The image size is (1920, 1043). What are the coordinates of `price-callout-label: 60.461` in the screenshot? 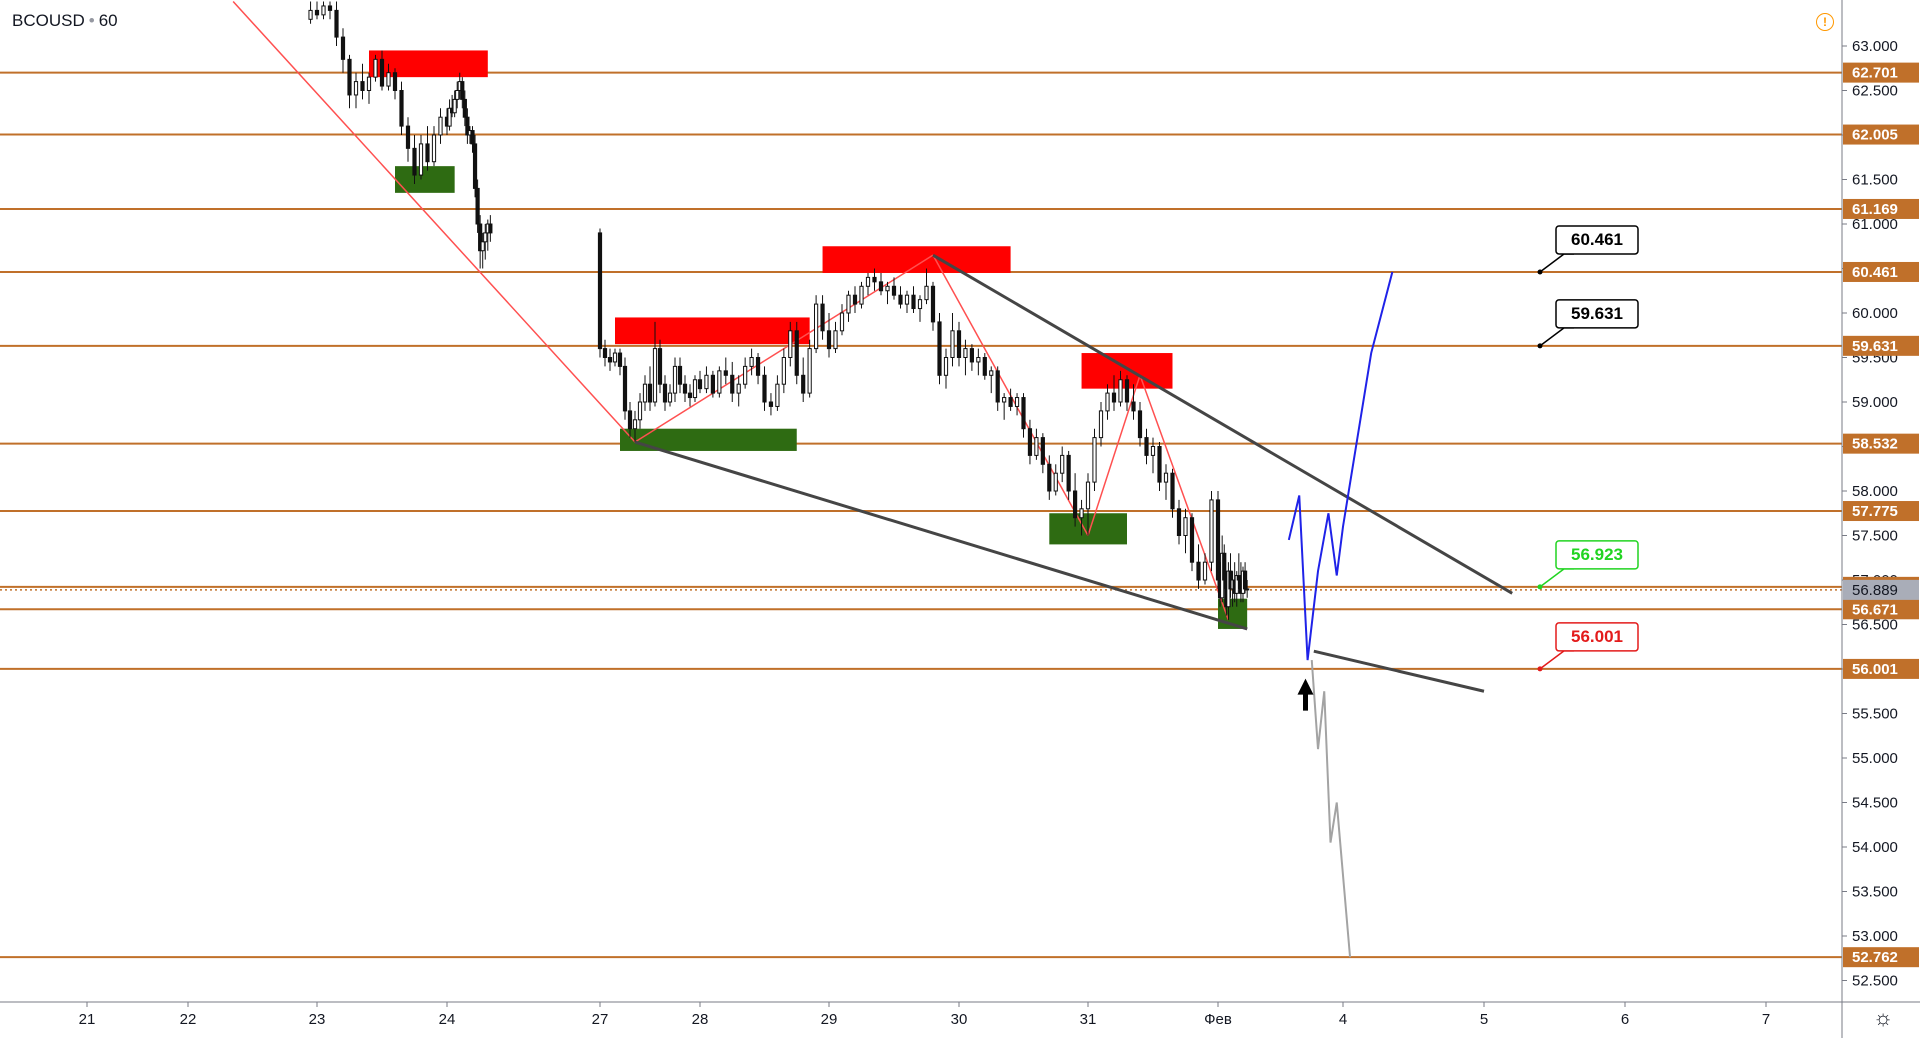 It's located at (1597, 239).